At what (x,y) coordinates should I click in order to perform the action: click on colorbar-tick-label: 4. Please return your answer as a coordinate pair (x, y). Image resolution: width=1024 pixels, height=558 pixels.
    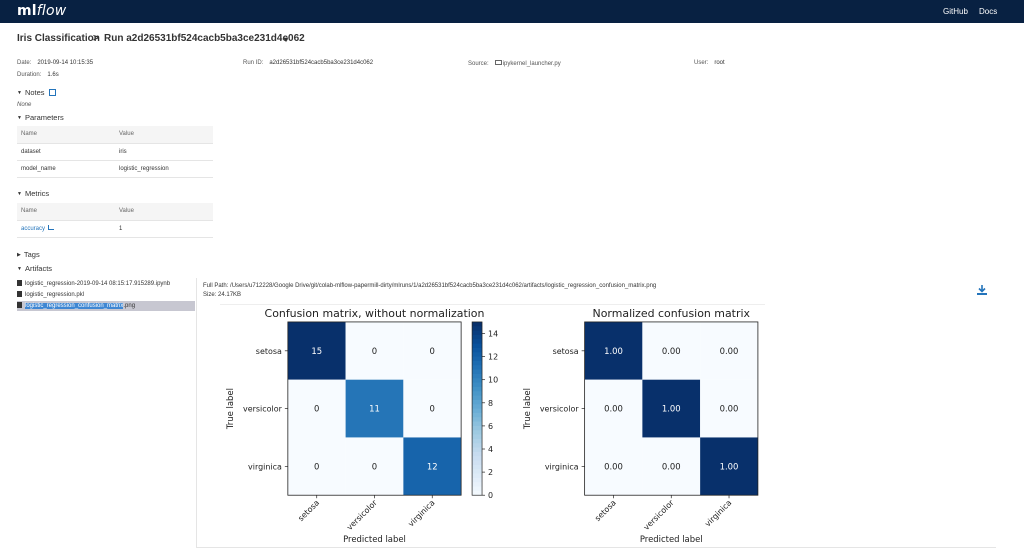
    Looking at the image, I should click on (490, 449).